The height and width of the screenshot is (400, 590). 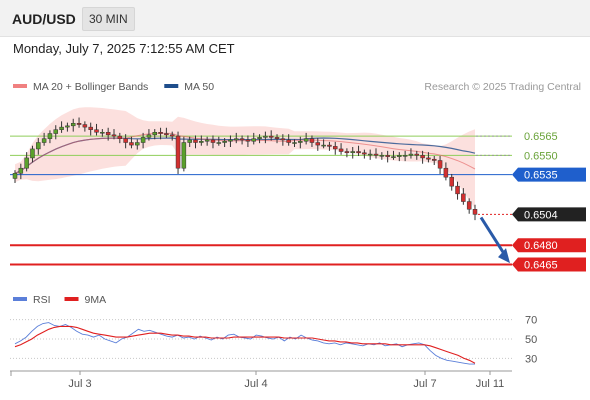 What do you see at coordinates (44, 19) in the screenshot?
I see `symbol-title: AUD/USD` at bounding box center [44, 19].